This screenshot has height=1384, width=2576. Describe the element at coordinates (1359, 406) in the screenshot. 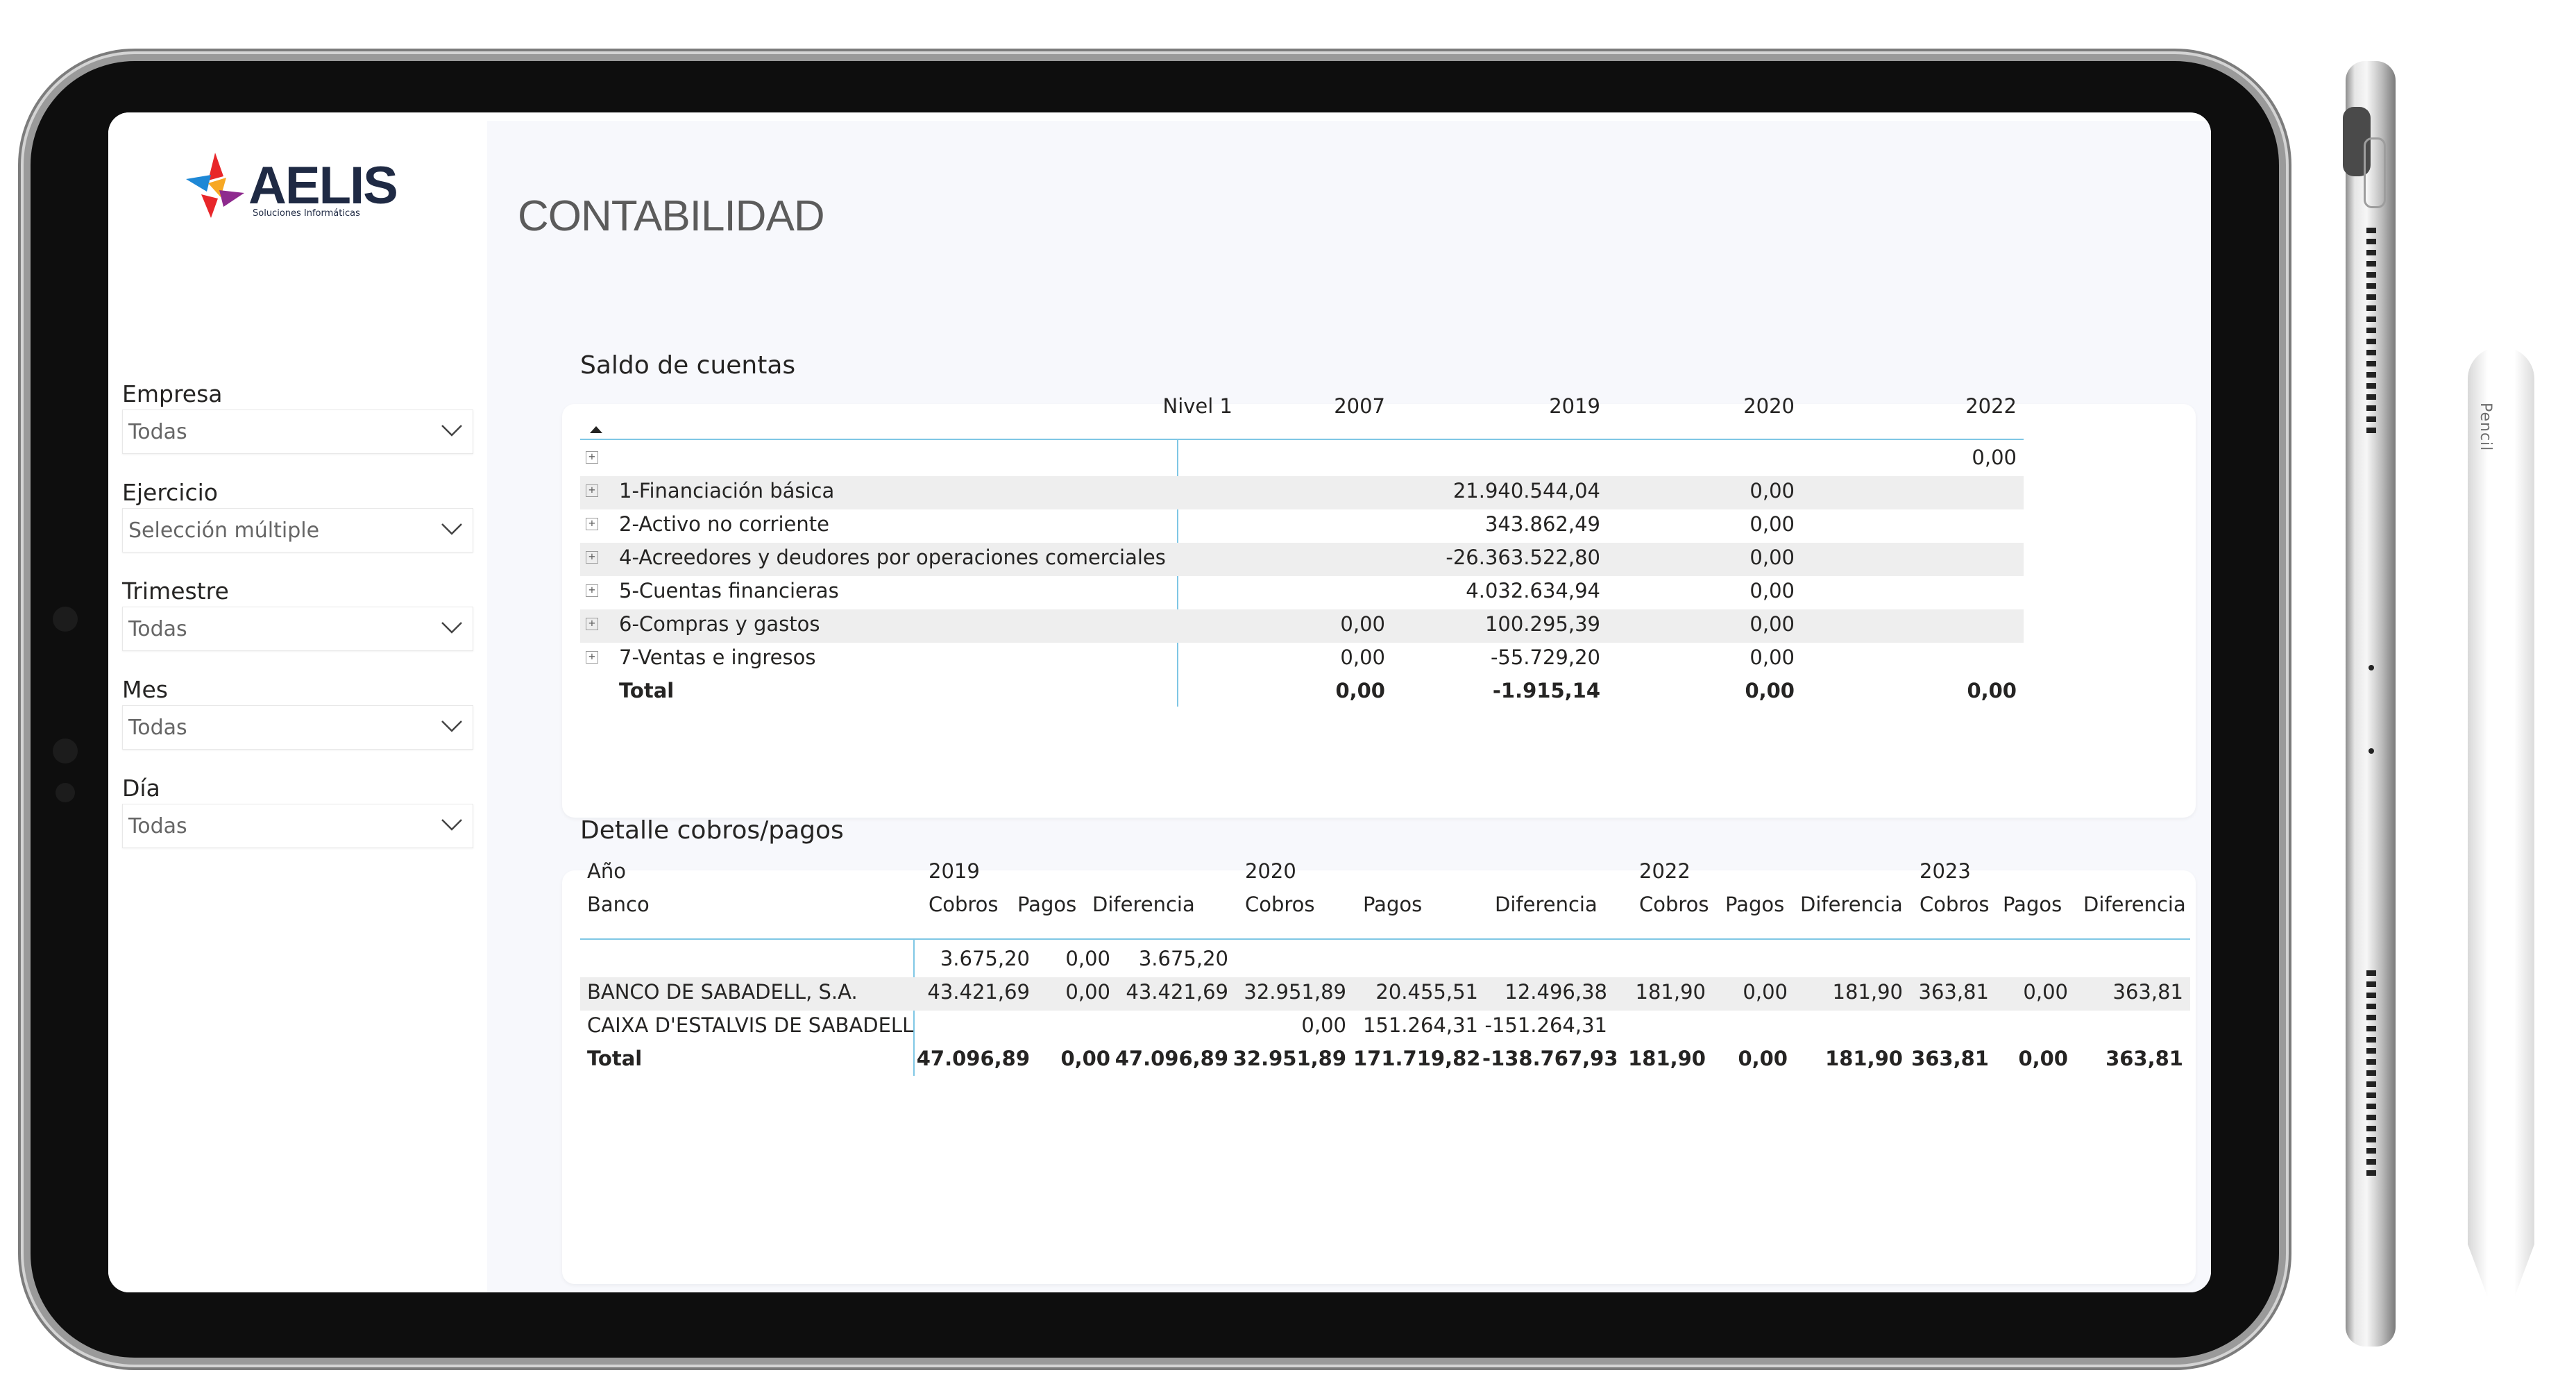

I see `column-header-year: 2007` at that location.